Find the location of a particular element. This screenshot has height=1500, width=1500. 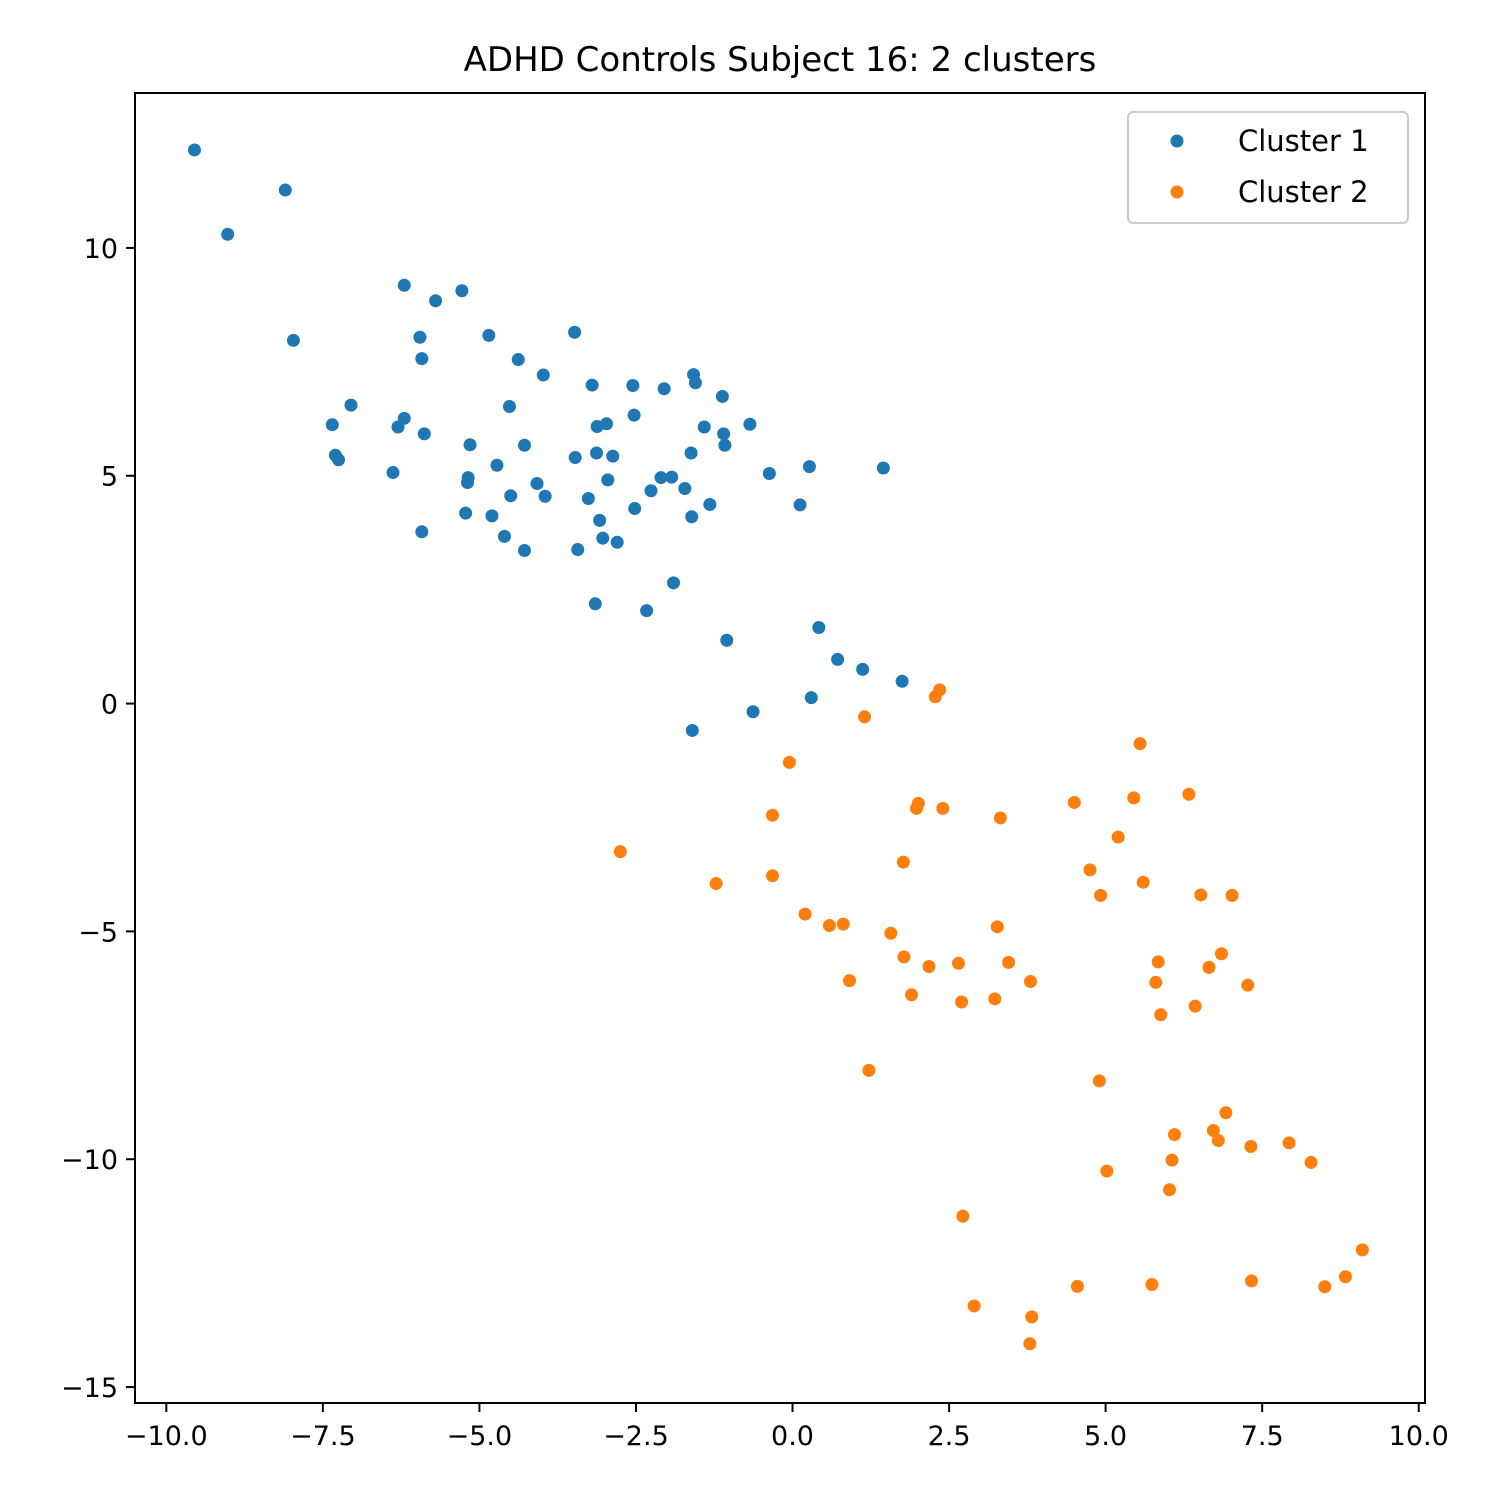

chart-title: ADHD Controls Subject 16: 2 clusters is located at coordinates (780, 60).